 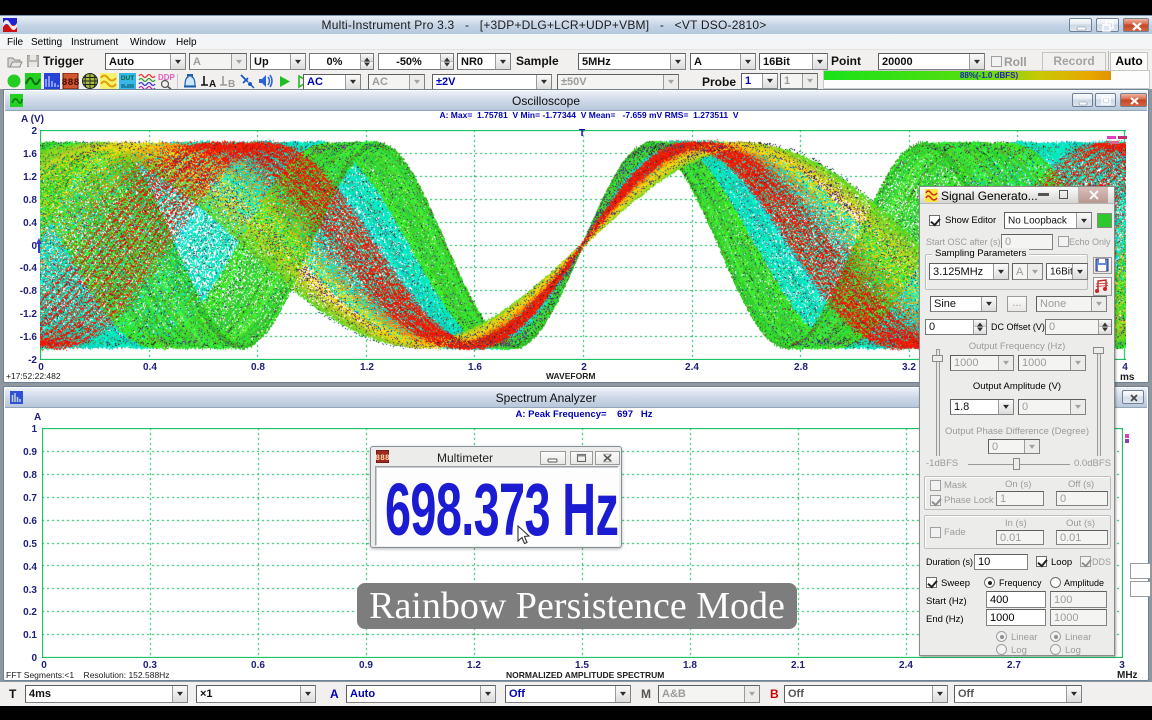 I want to click on svg-text: B, so click(x=231, y=84).